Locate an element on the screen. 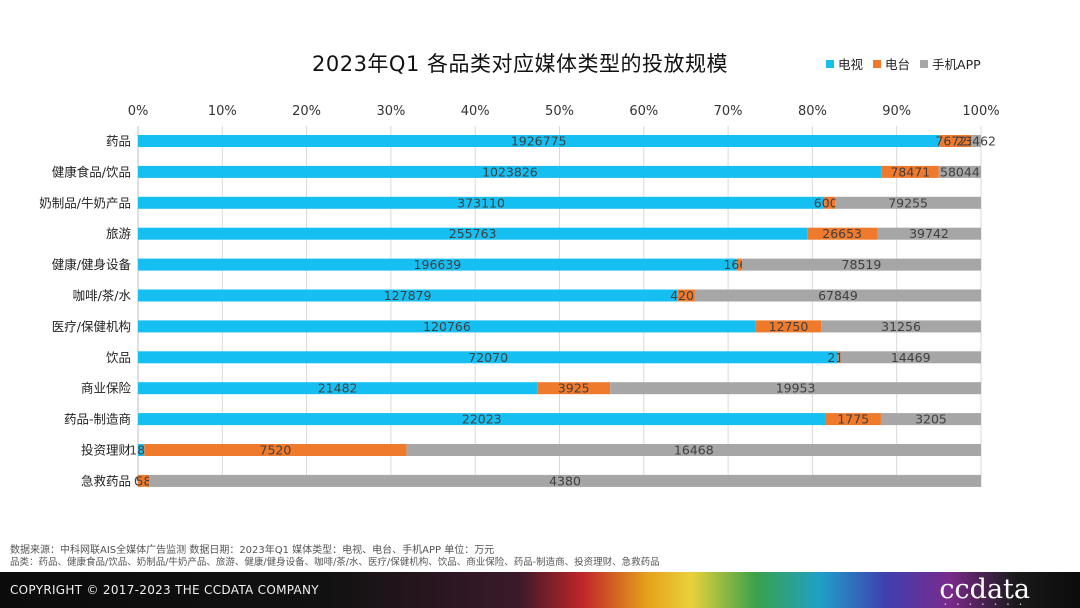 Image resolution: width=1080 pixels, height=608 pixels. x-tick-label: 0% is located at coordinates (138, 111).